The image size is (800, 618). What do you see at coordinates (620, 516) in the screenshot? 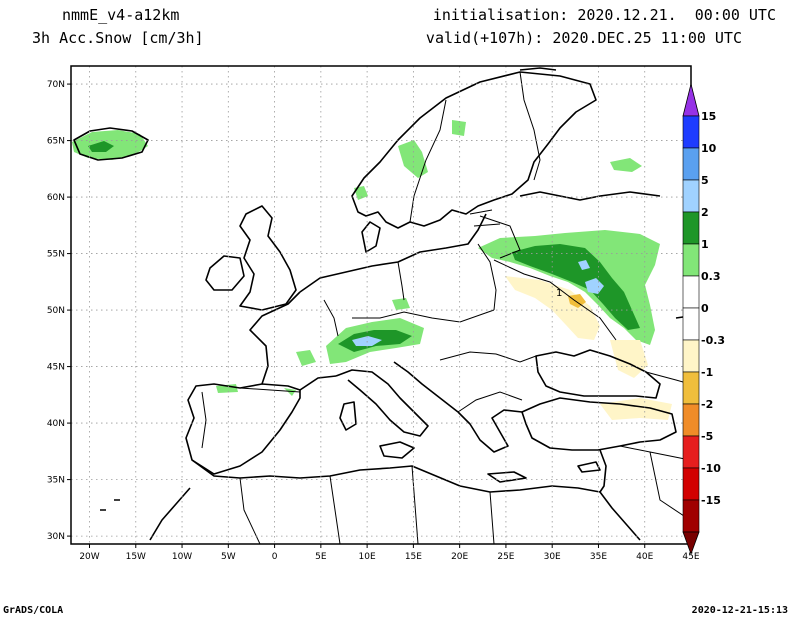
I see `coast-red-sea` at bounding box center [620, 516].